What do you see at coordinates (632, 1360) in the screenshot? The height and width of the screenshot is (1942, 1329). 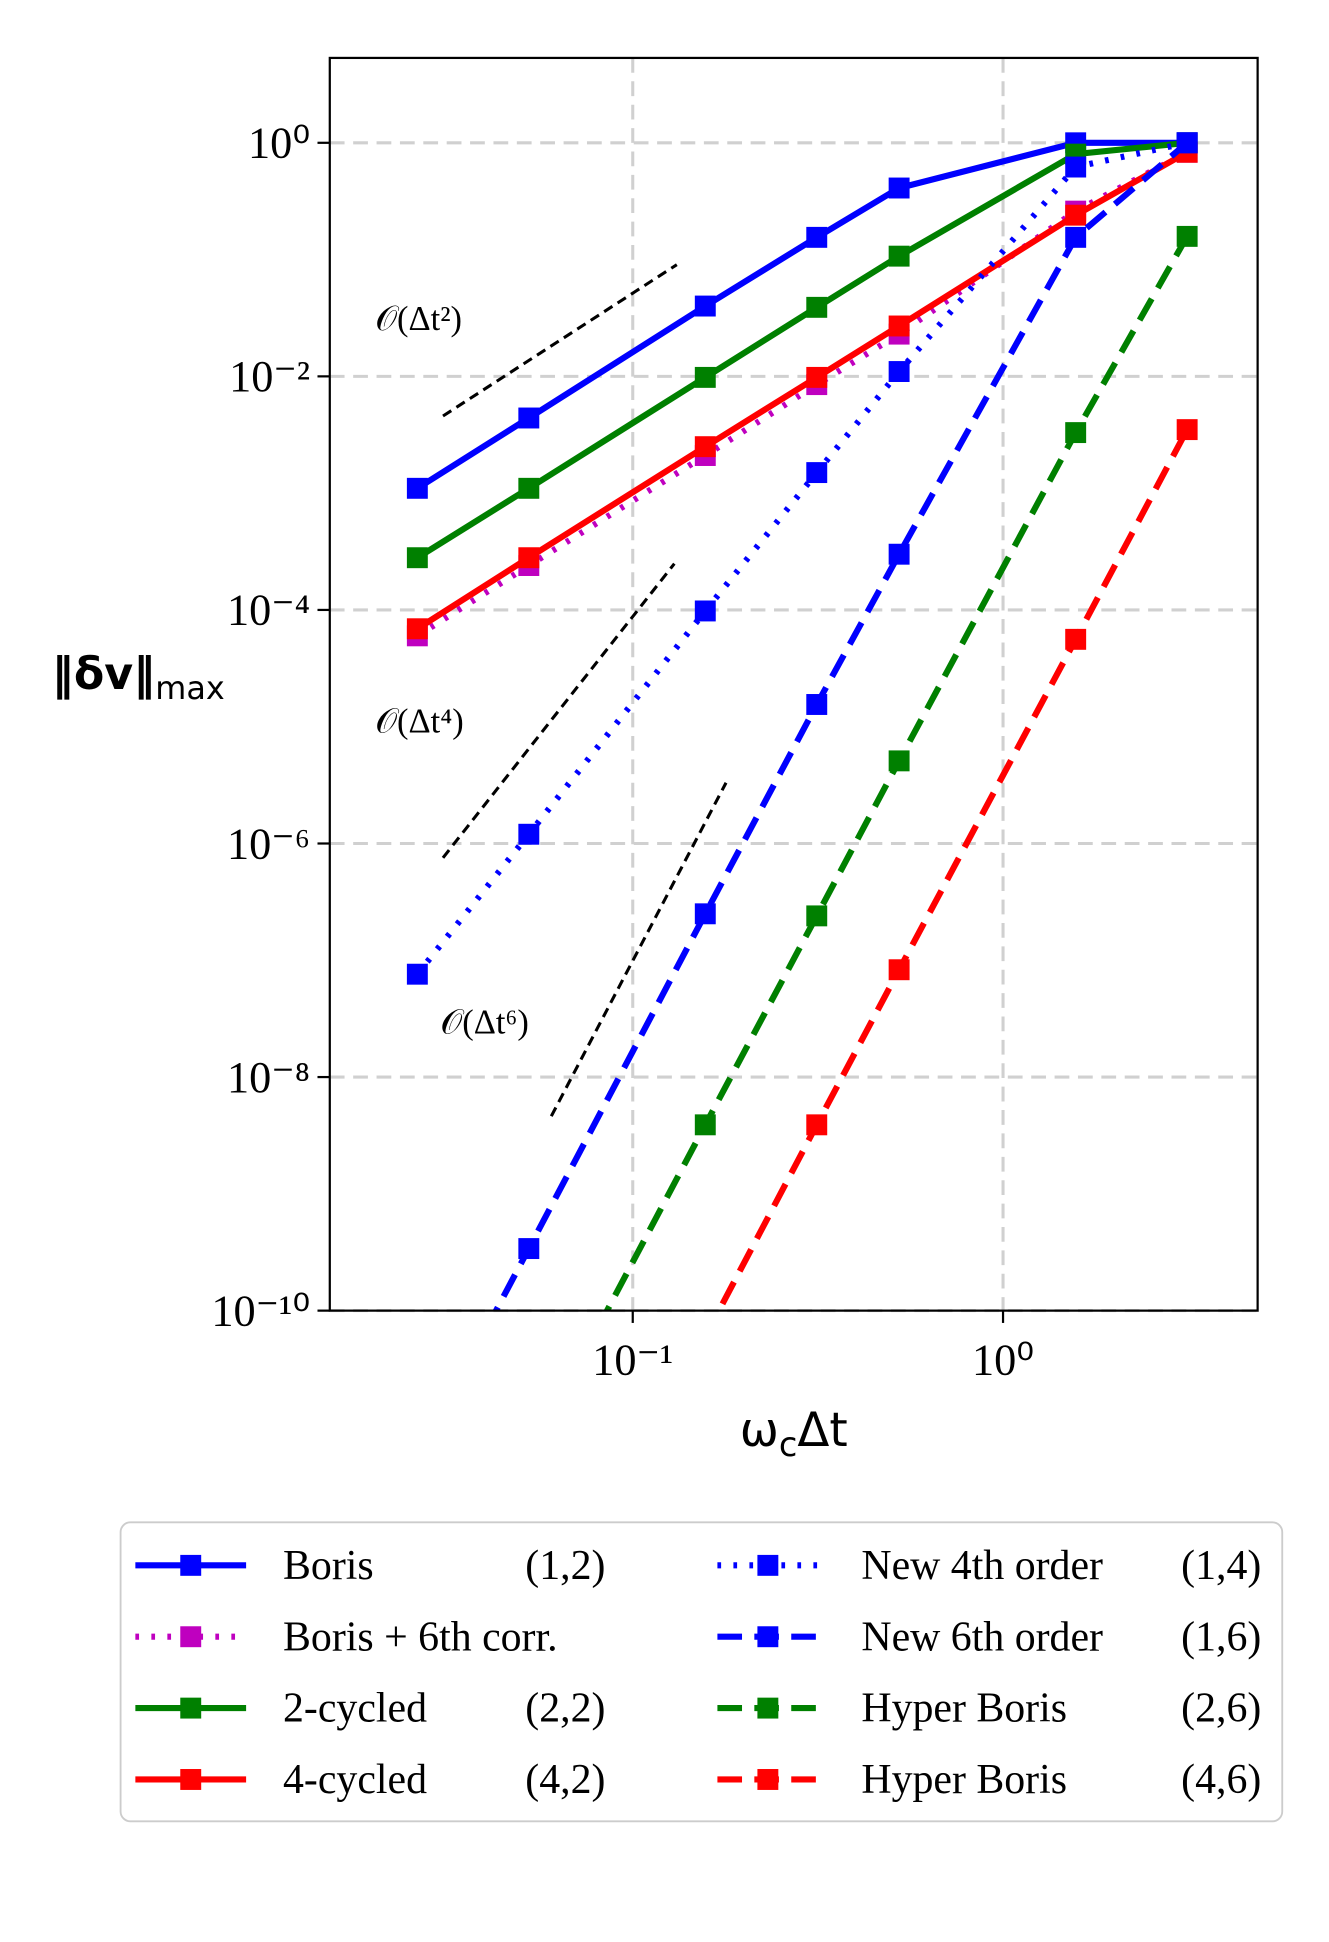 I see `x-tick-label: 10⁻¹` at bounding box center [632, 1360].